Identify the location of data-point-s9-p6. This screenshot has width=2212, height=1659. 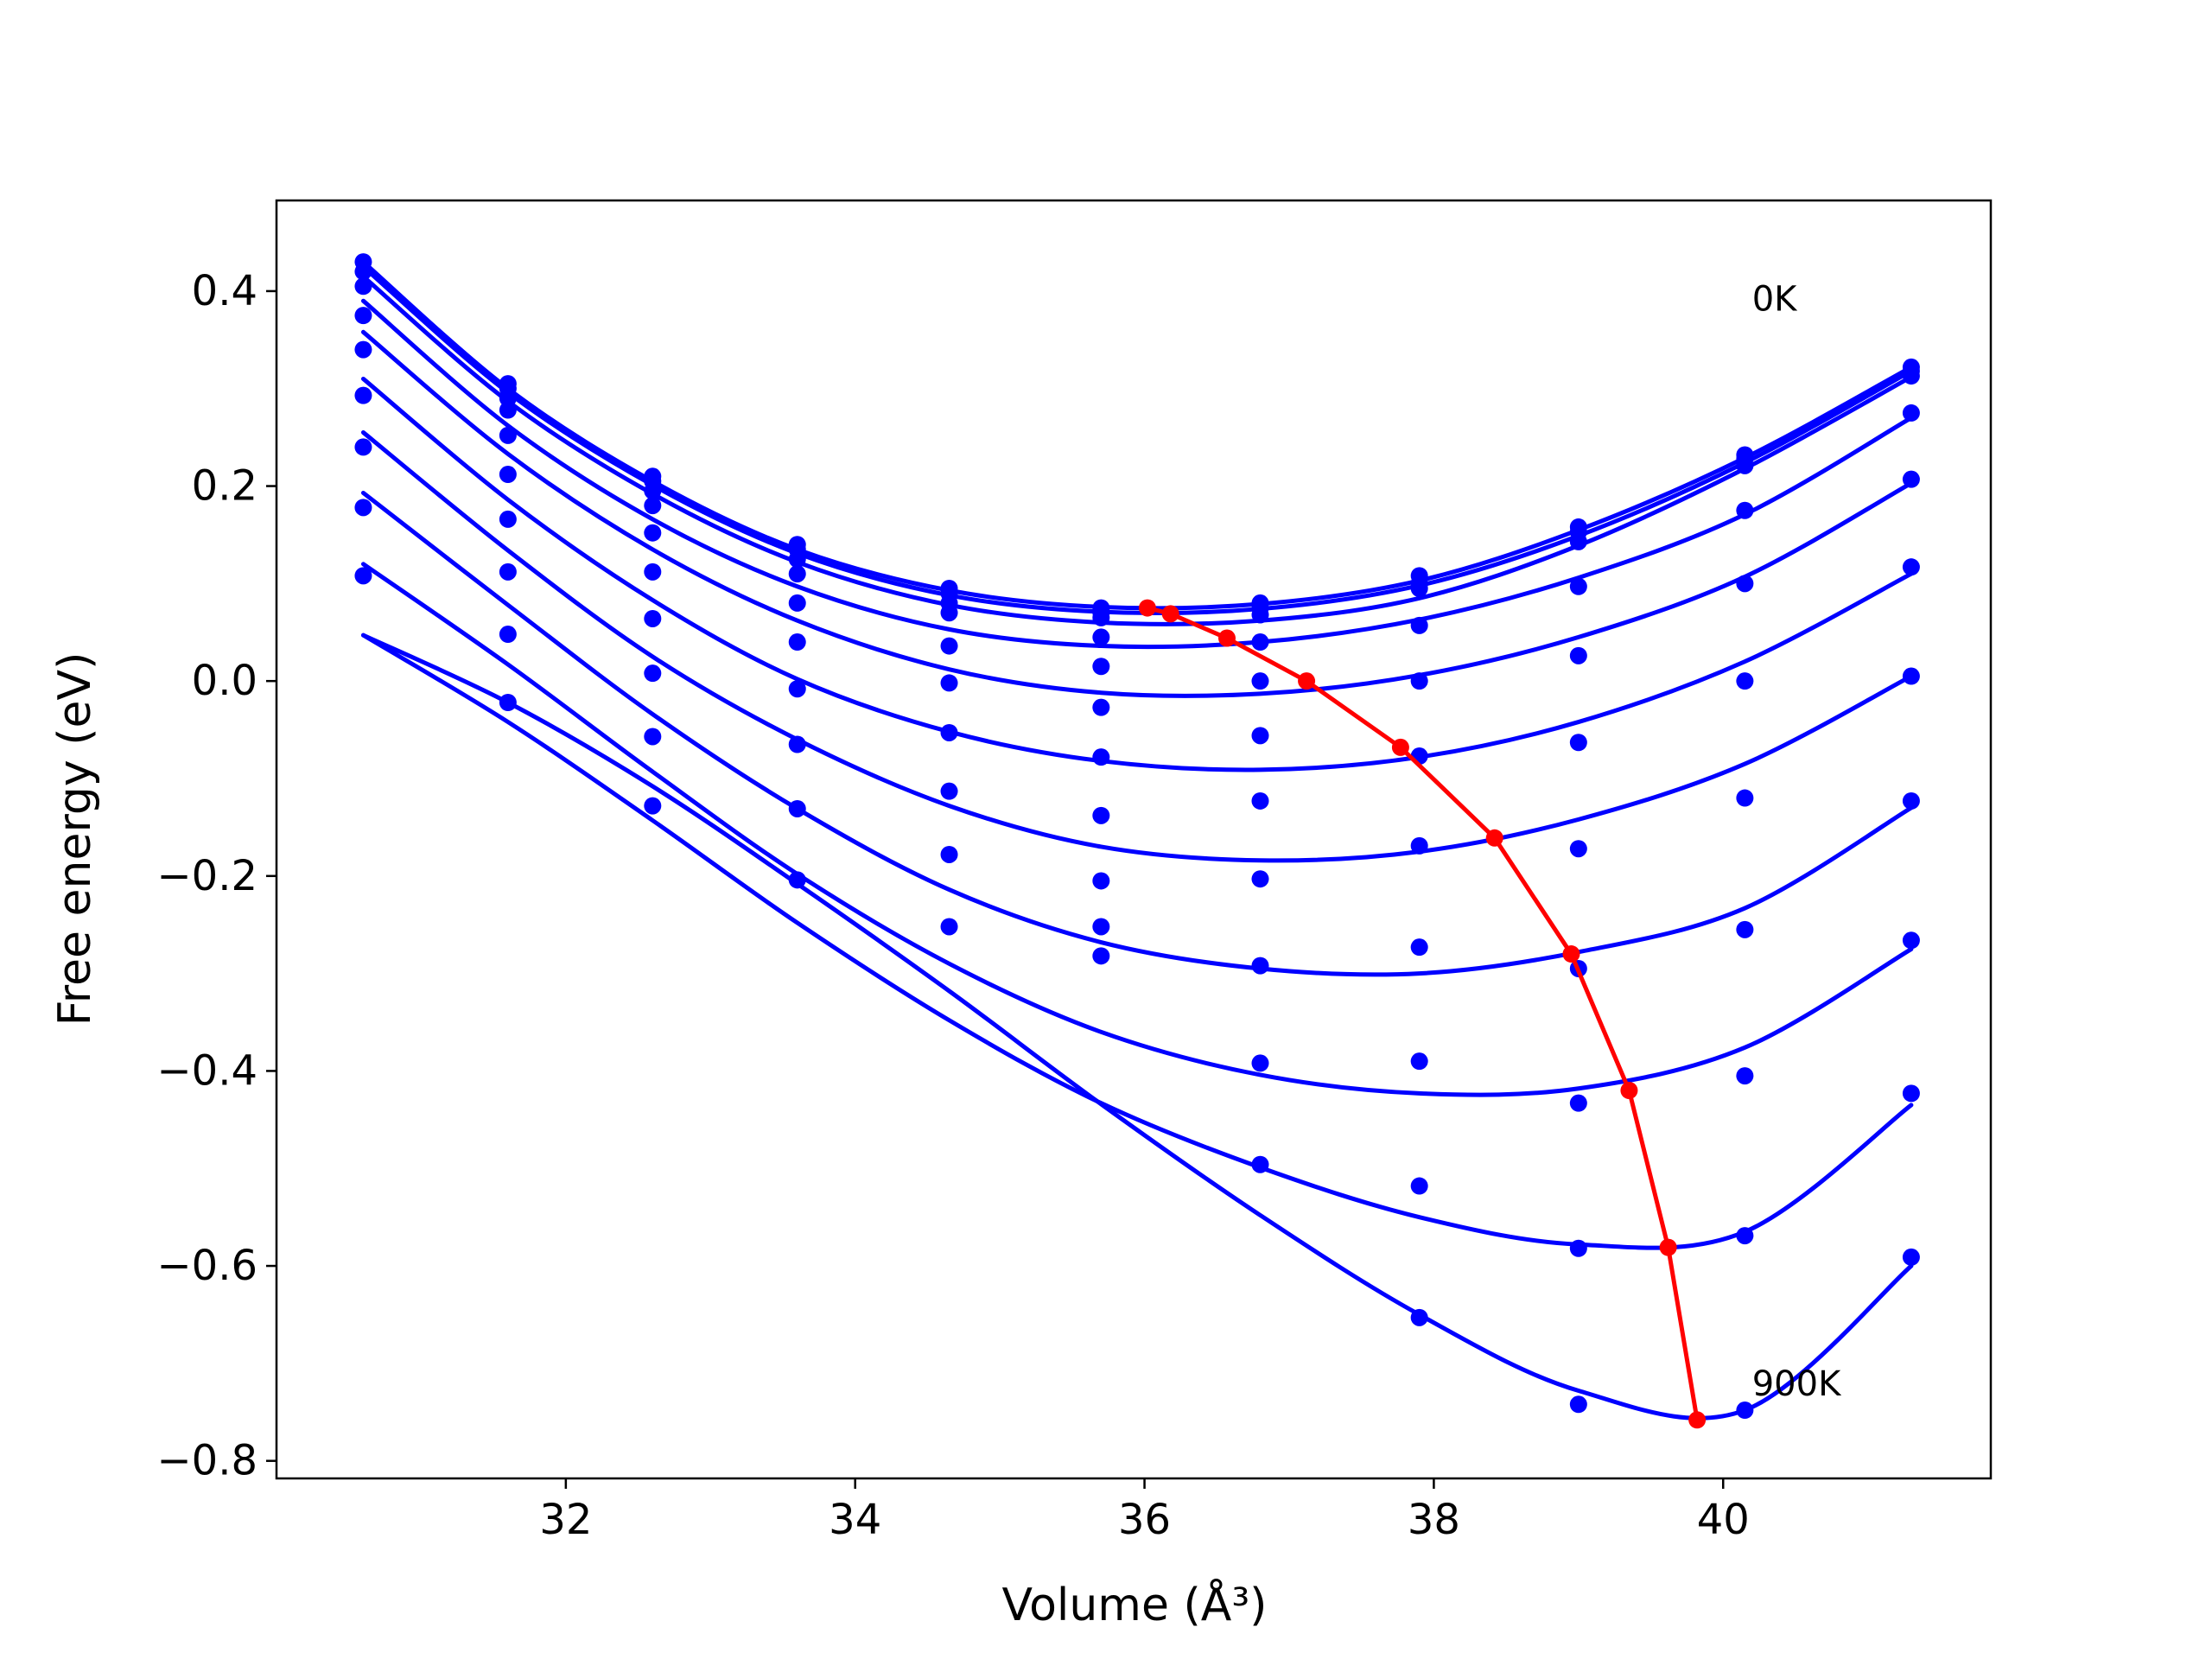
(1419, 1186).